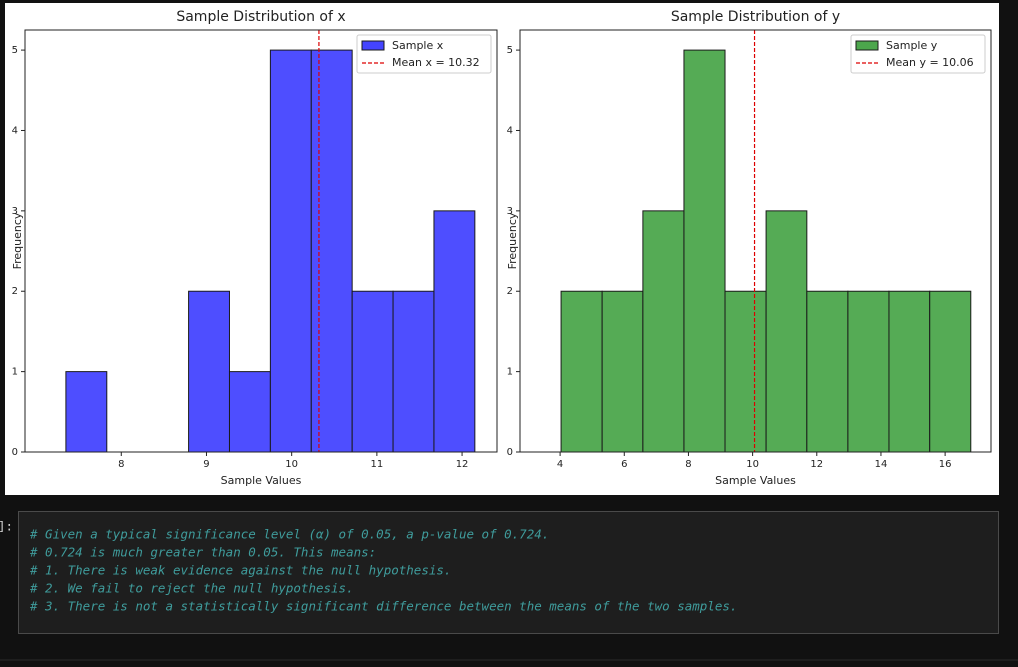 The image size is (1018, 667). Describe the element at coordinates (881, 464) in the screenshot. I see `x-tick-label: 14` at that location.